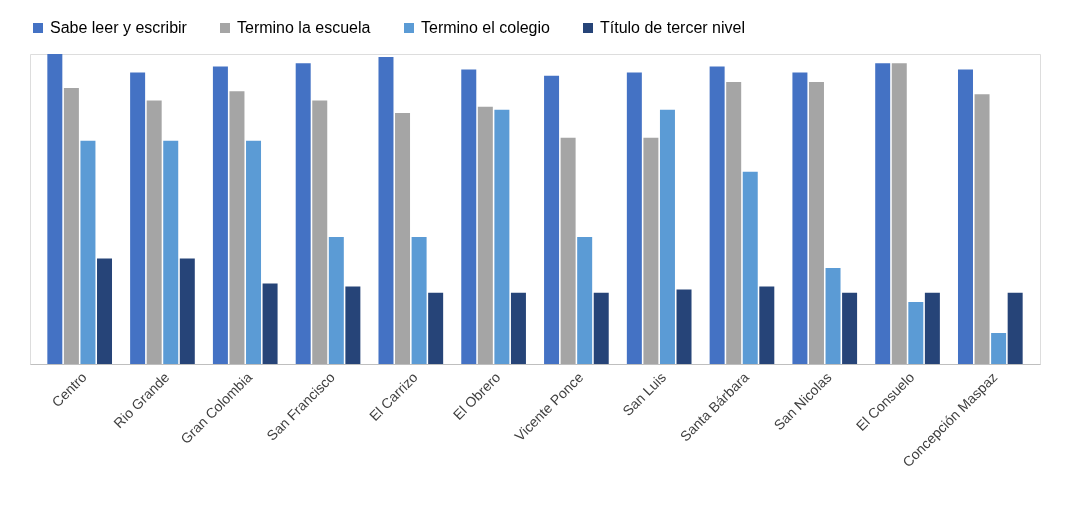  Describe the element at coordinates (672, 27) in the screenshot. I see `legend-label: Título de tercer nivel` at that location.